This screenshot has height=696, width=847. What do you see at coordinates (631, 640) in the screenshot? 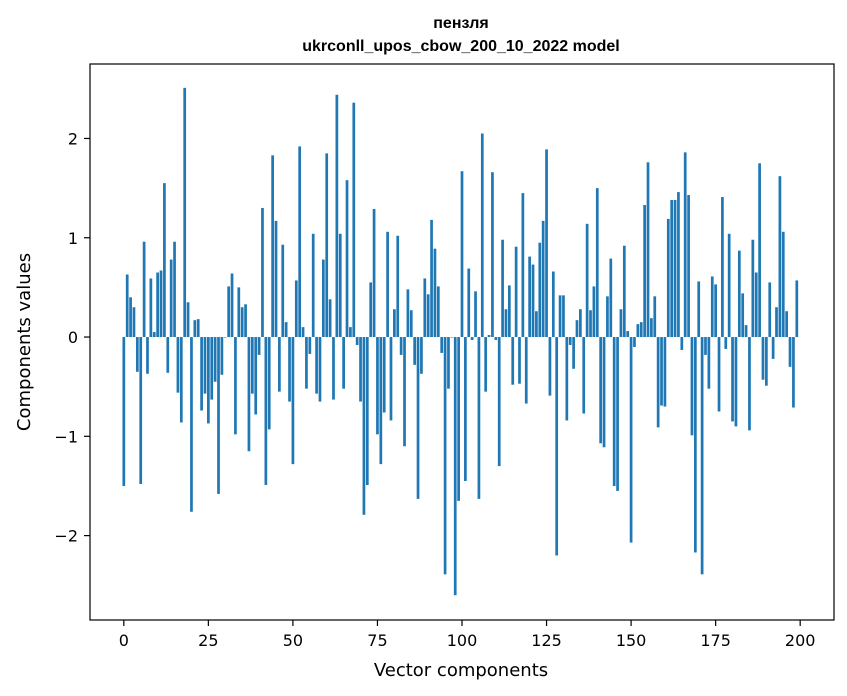
I see `x-tick-label-150: 150` at bounding box center [631, 640].